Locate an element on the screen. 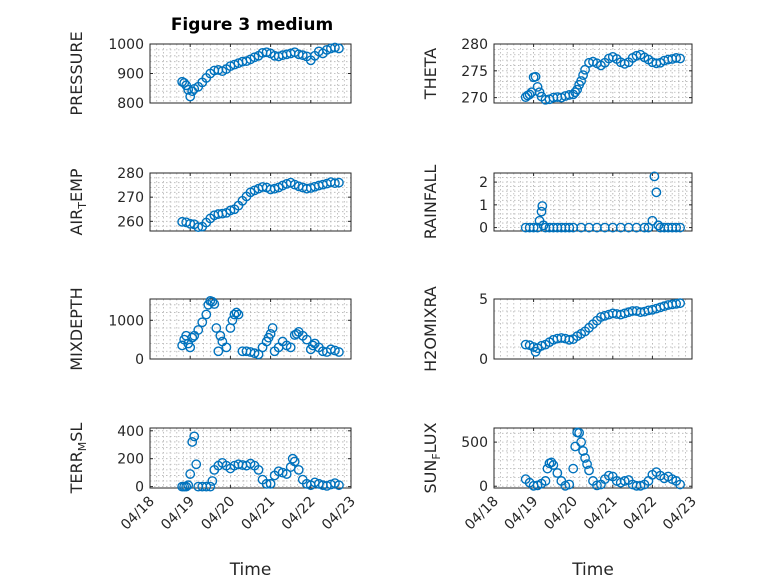 This screenshot has height=583, width=778. subplot-h2omixra: 0 5 H2OMIXRA is located at coordinates (557, 329).